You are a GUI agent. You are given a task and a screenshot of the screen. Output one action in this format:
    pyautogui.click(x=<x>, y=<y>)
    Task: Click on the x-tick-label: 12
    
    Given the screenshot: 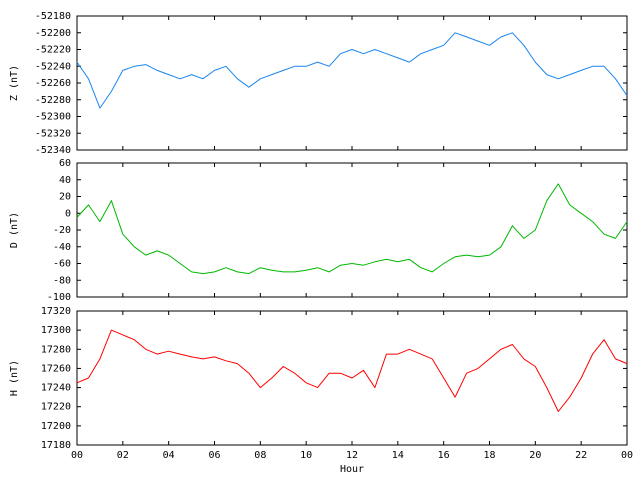 What is the action you would take?
    pyautogui.click(x=352, y=455)
    